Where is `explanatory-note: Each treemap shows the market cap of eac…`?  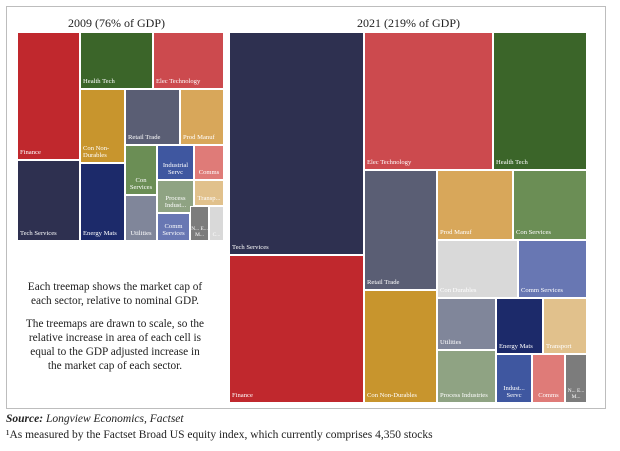
explanatory-note: Each treemap shows the market cap of eac… is located at coordinates (115, 331).